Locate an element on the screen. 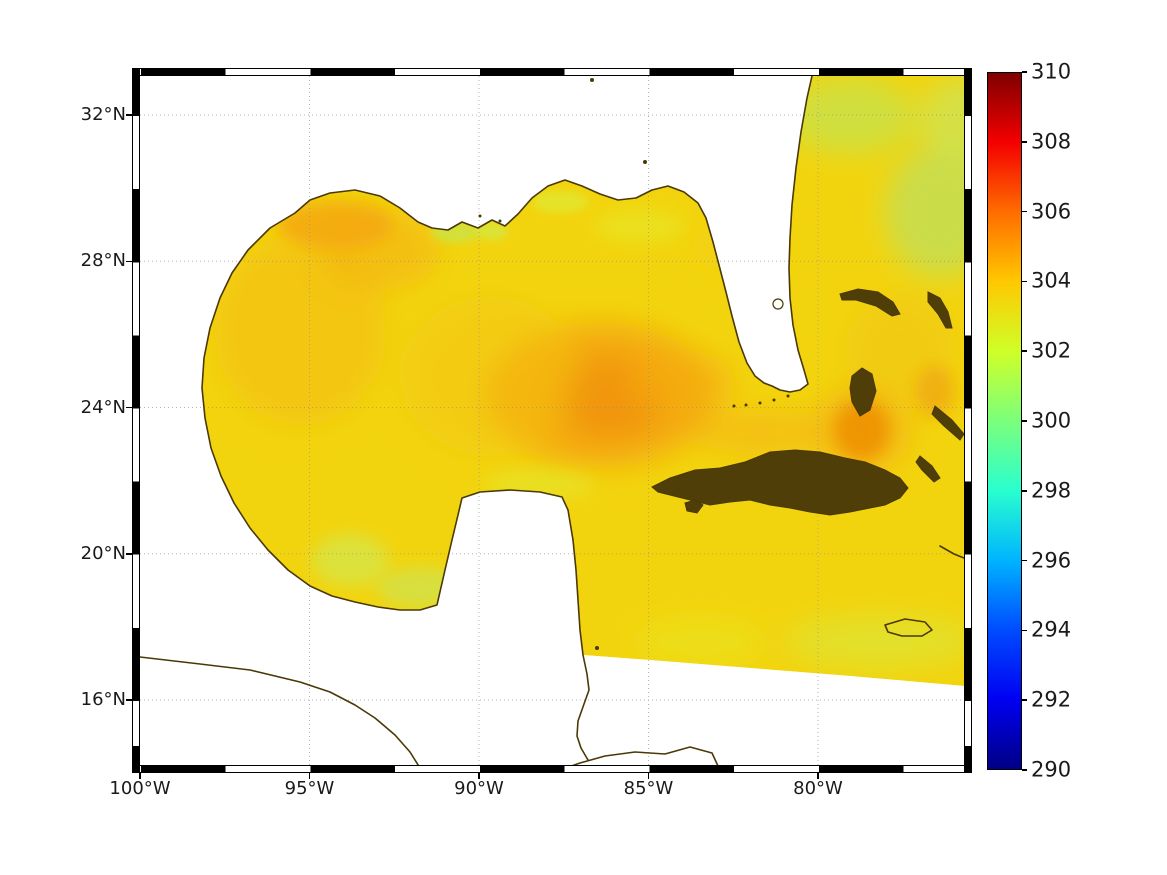 This screenshot has width=1167, height=875. lake-okeechobee is located at coordinates (778, 304).